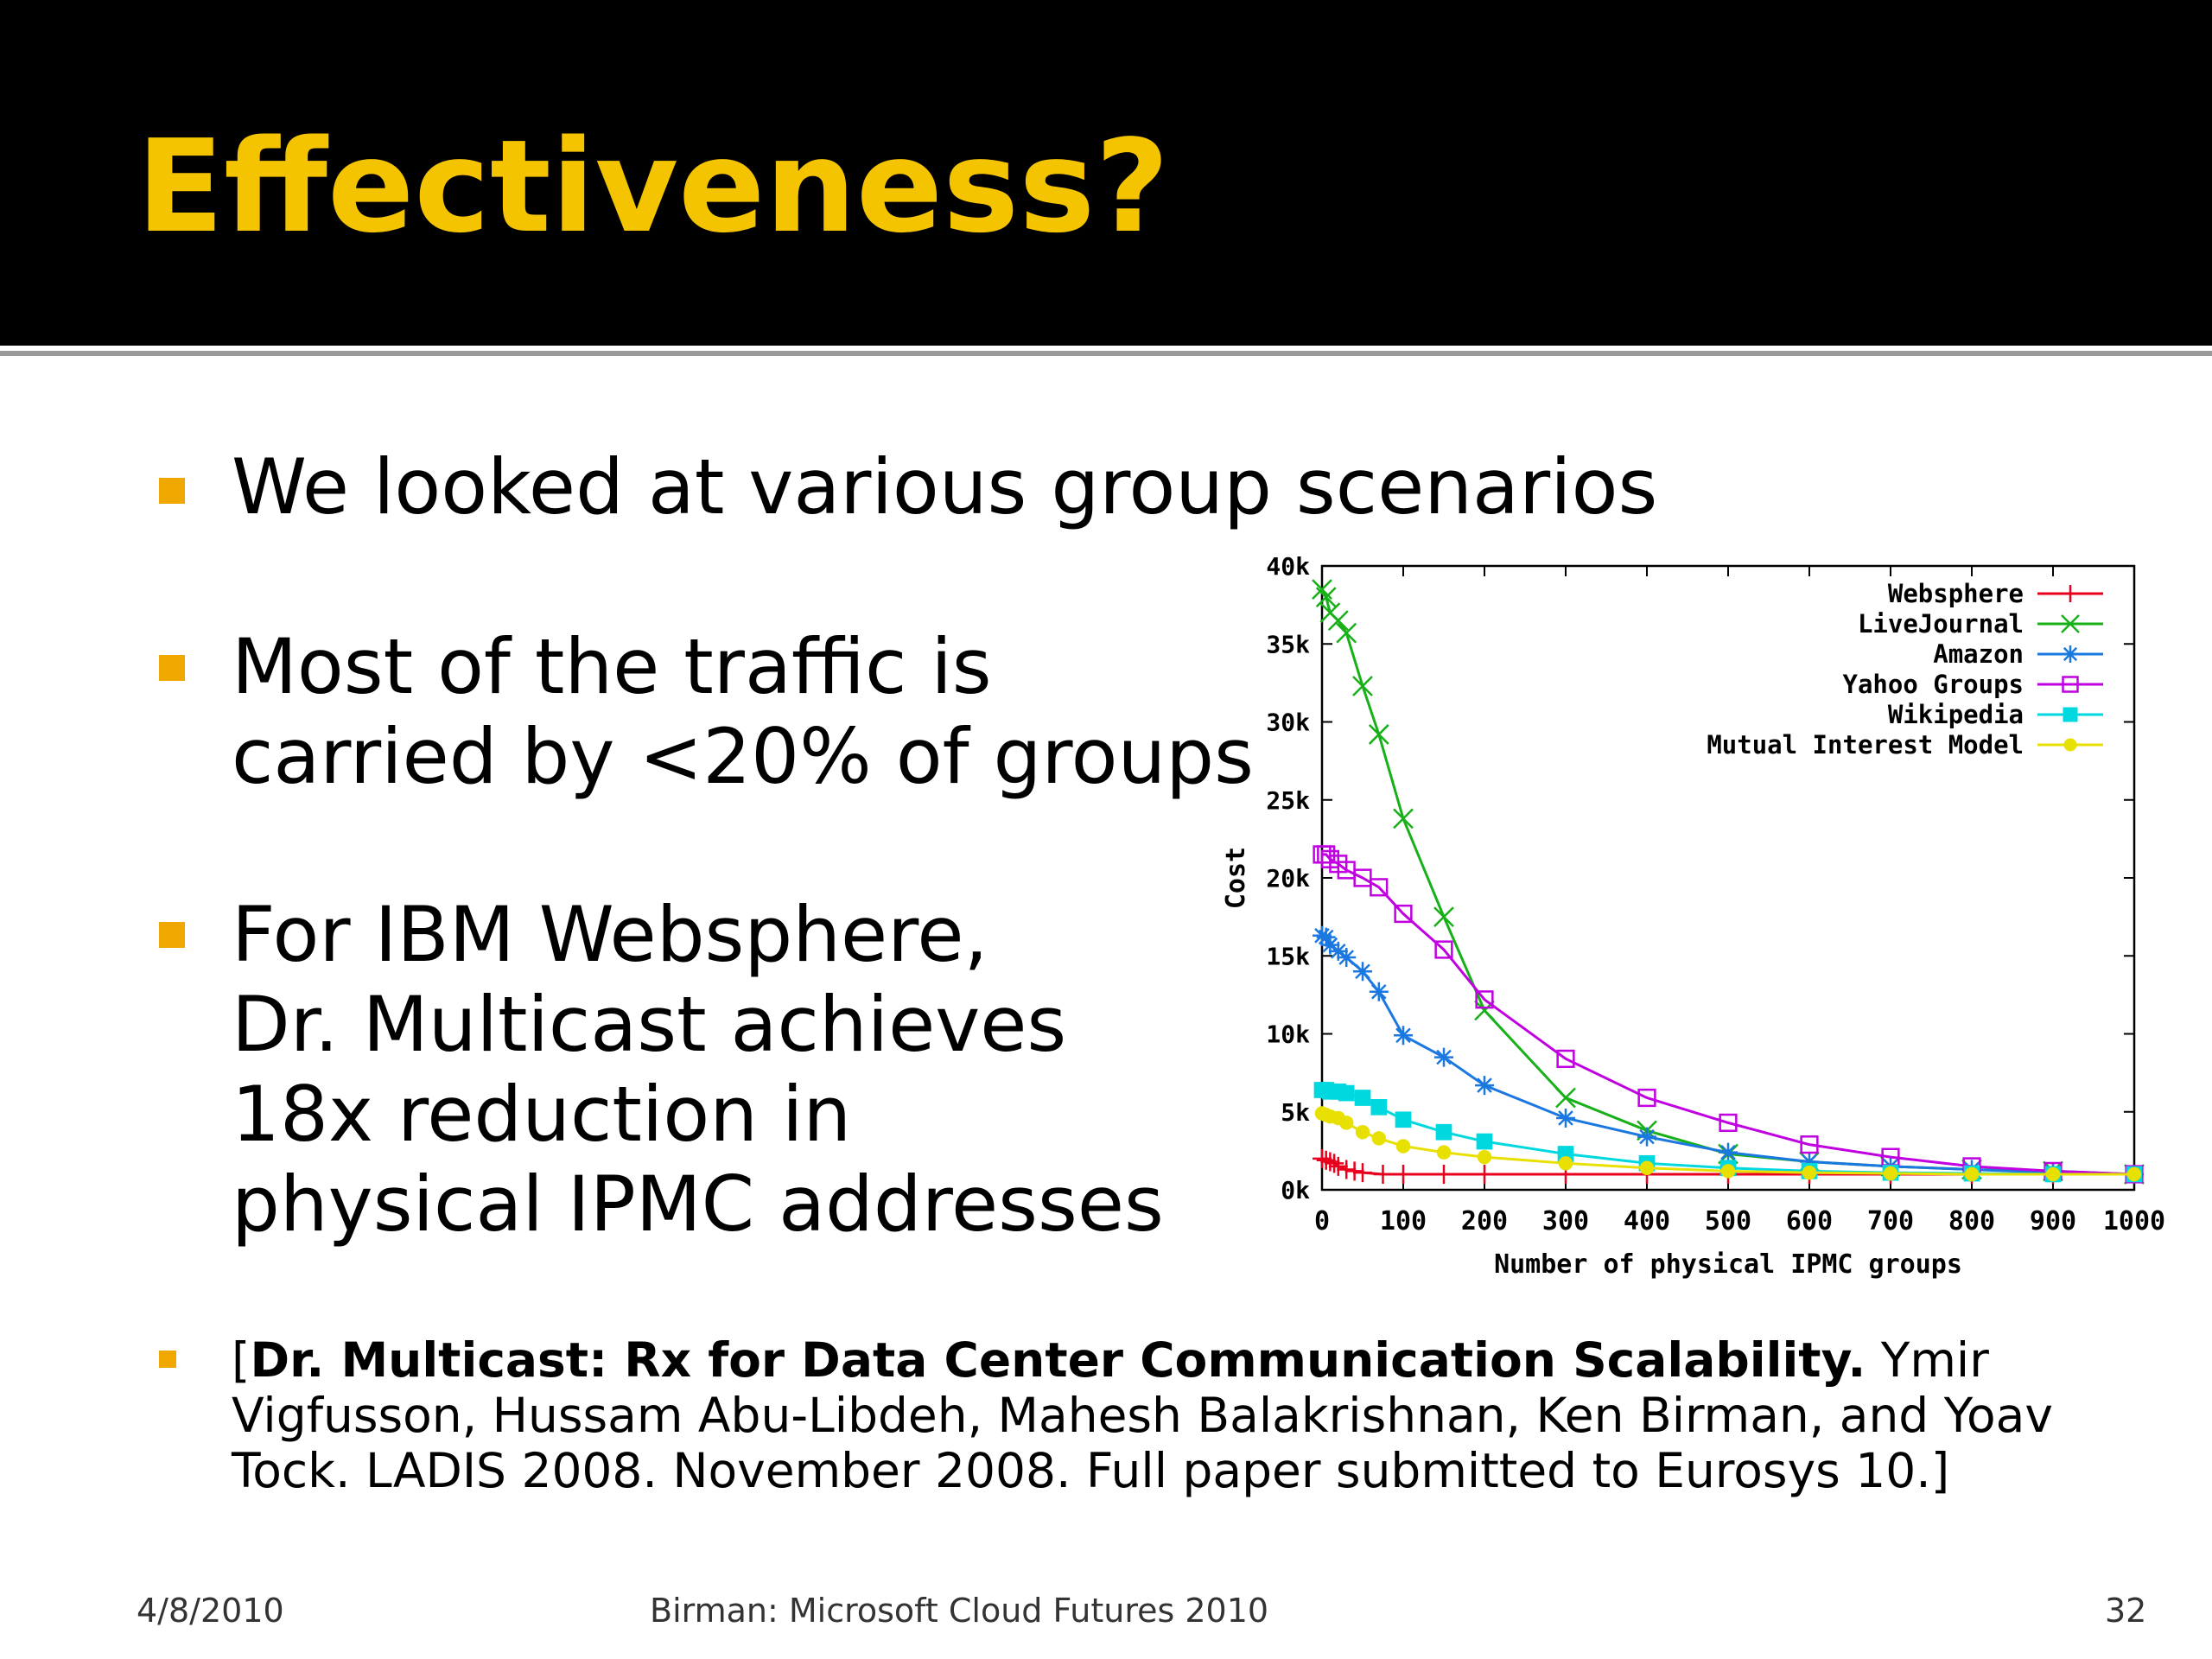 The image size is (2212, 1659). Describe the element at coordinates (1809, 1221) in the screenshot. I see `x-tick-label: 600` at that location.